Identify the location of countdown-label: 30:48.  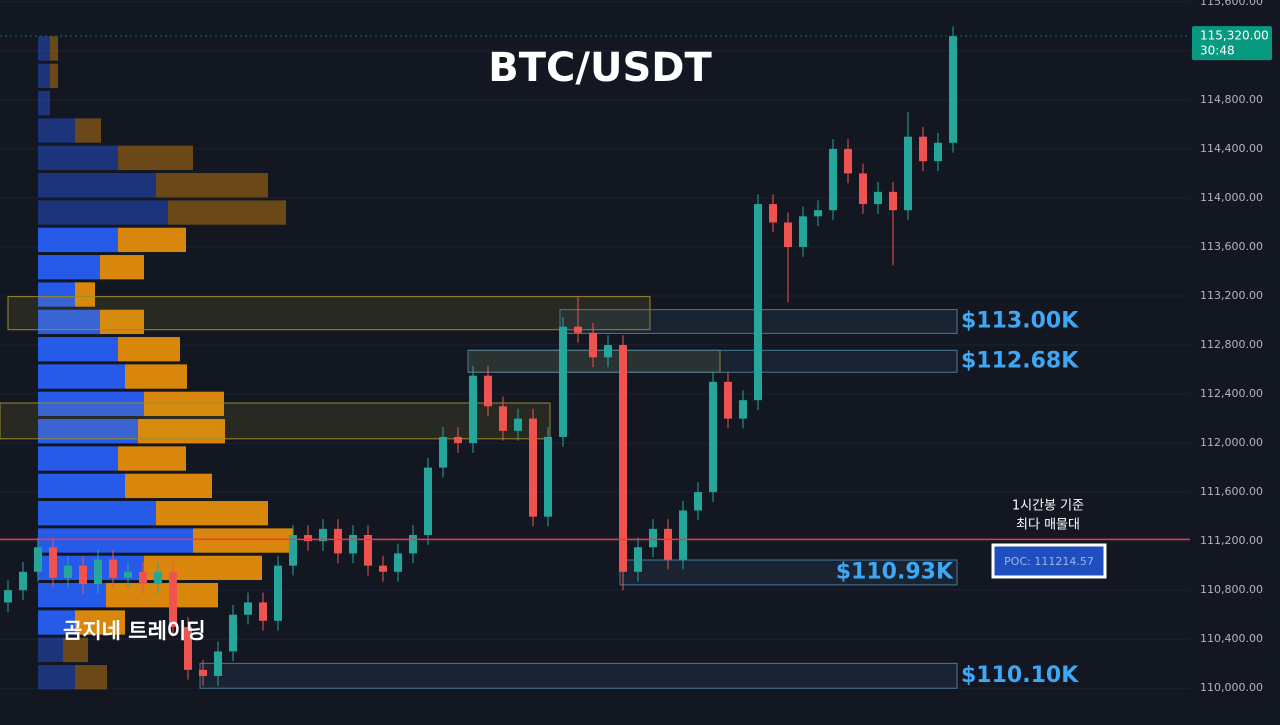
(1217, 51).